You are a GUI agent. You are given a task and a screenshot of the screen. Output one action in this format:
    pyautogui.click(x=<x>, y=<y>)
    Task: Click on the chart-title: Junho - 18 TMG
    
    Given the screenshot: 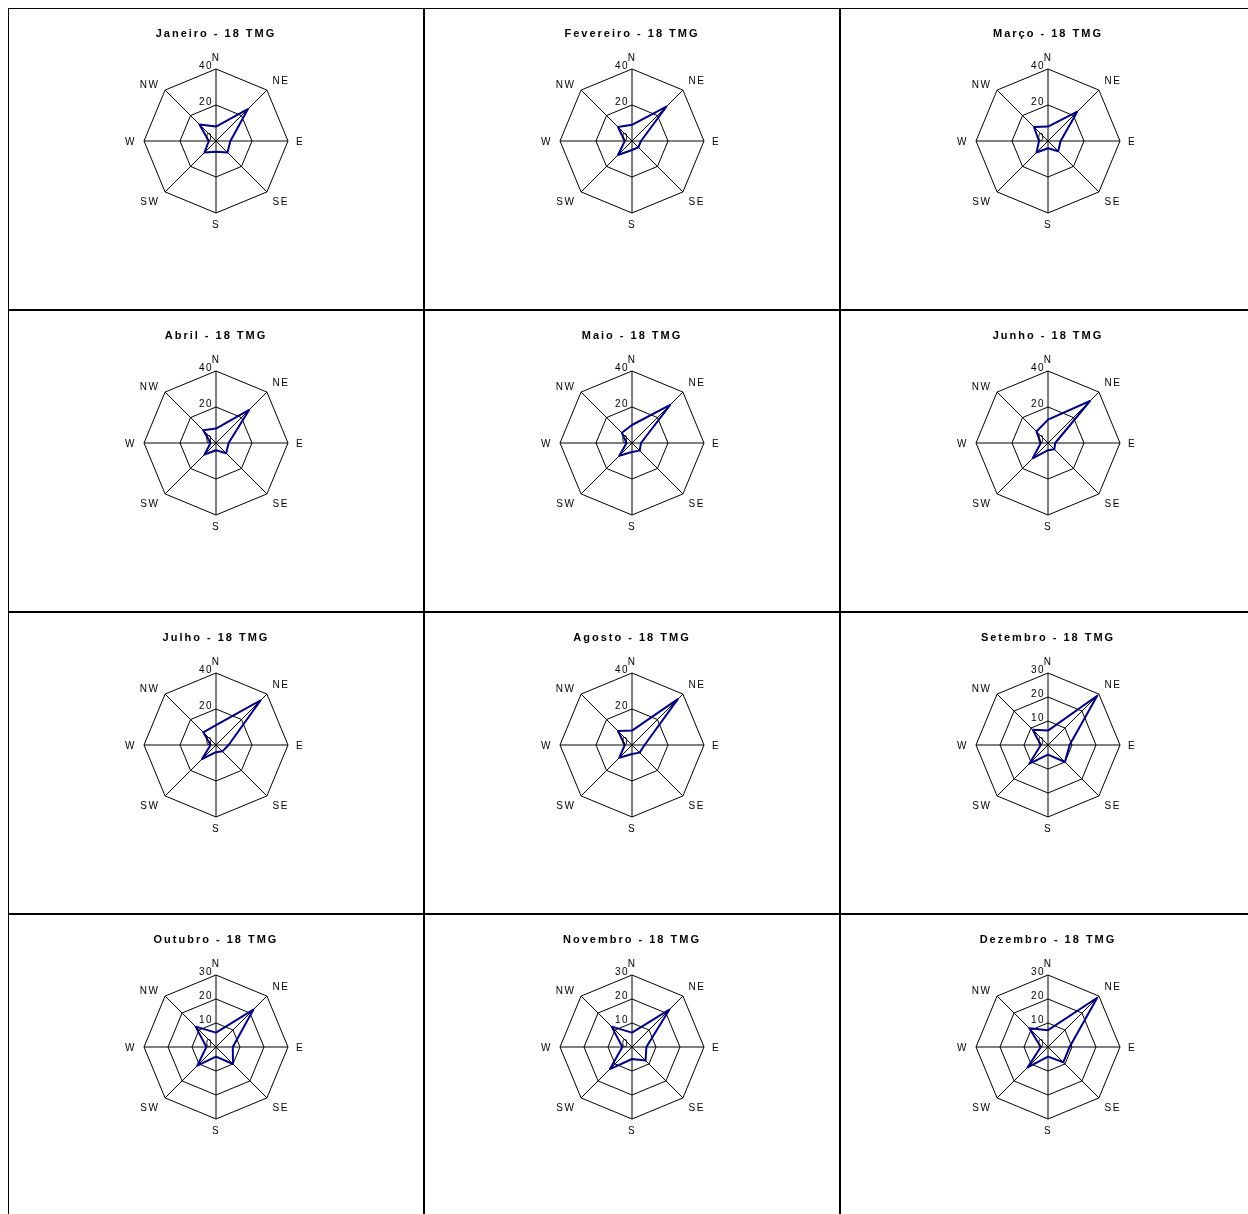 What is the action you would take?
    pyautogui.click(x=1048, y=335)
    